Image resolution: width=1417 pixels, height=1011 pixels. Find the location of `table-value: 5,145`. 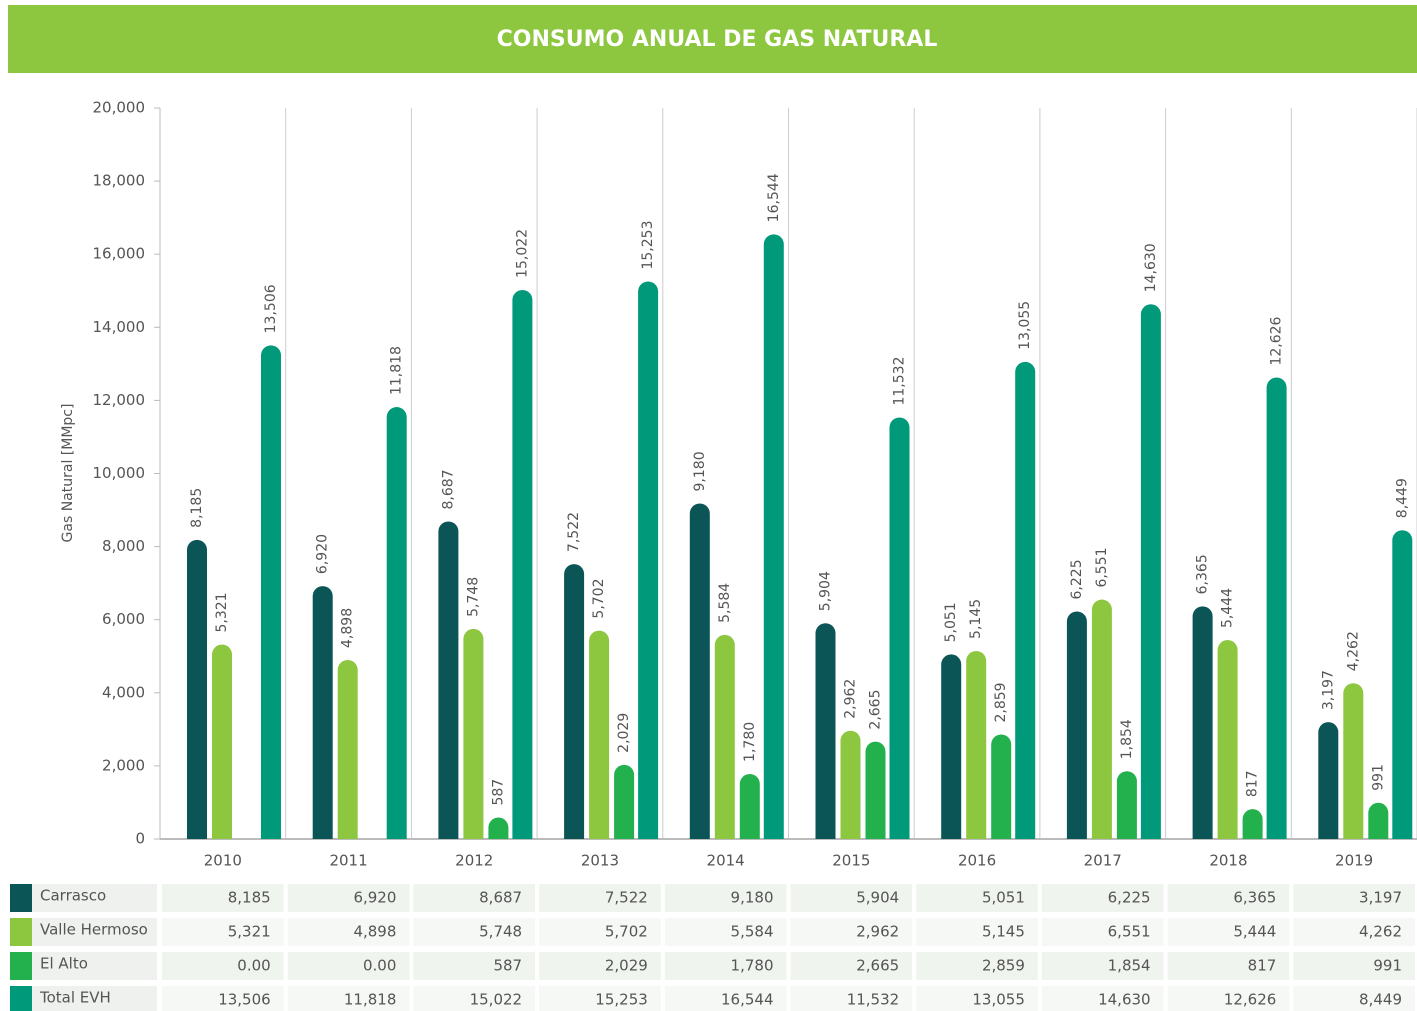

table-value: 5,145 is located at coordinates (1003, 932).